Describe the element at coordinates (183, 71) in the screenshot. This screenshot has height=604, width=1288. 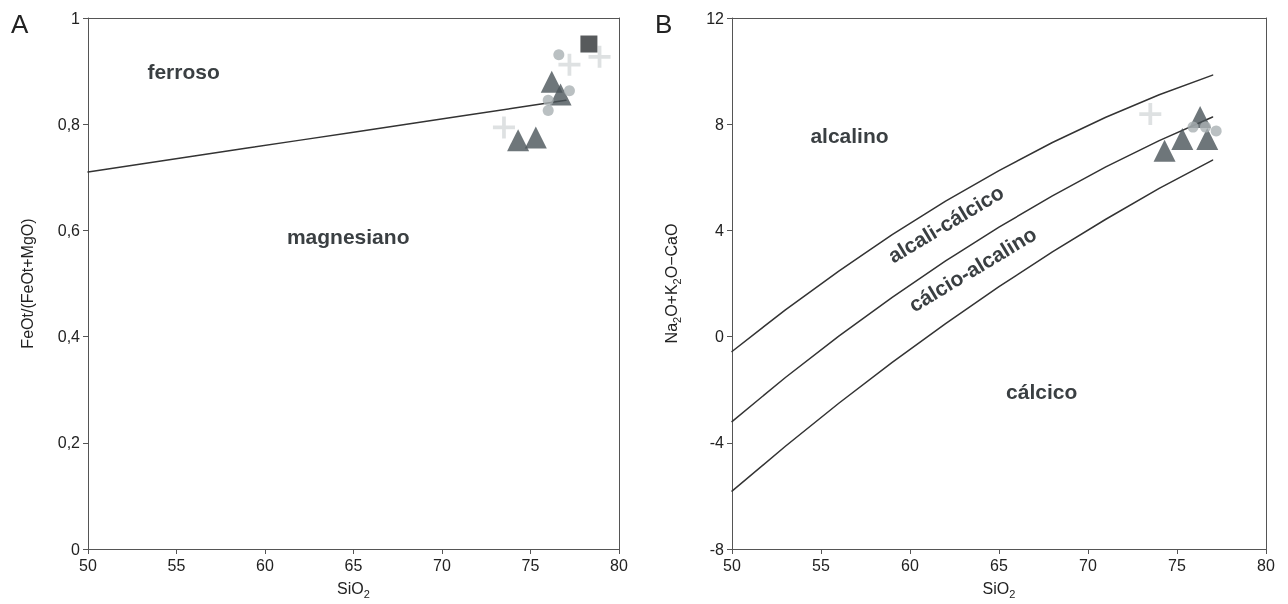
I see `annotation: ferroso` at that location.